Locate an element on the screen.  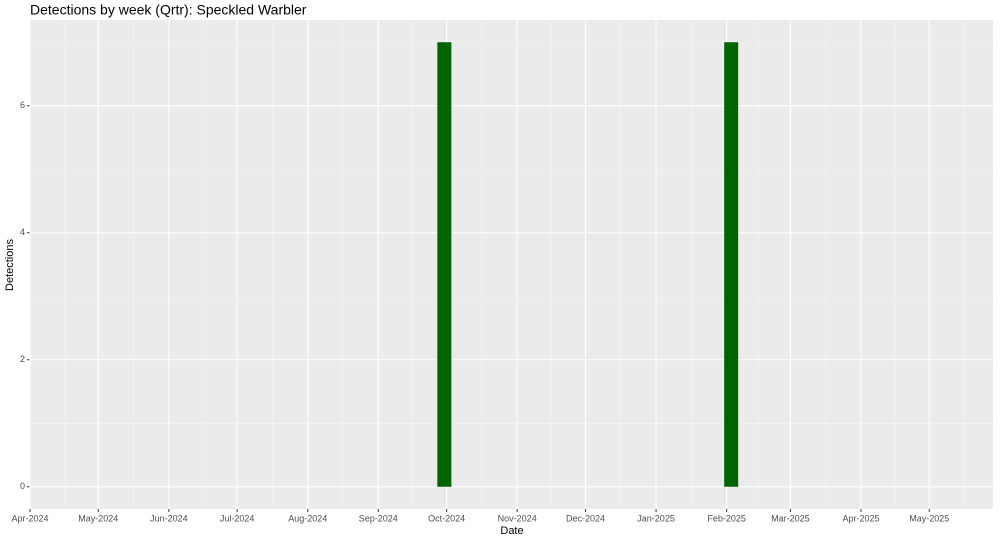
x-tick-label: Apr-2025 is located at coordinates (860, 518).